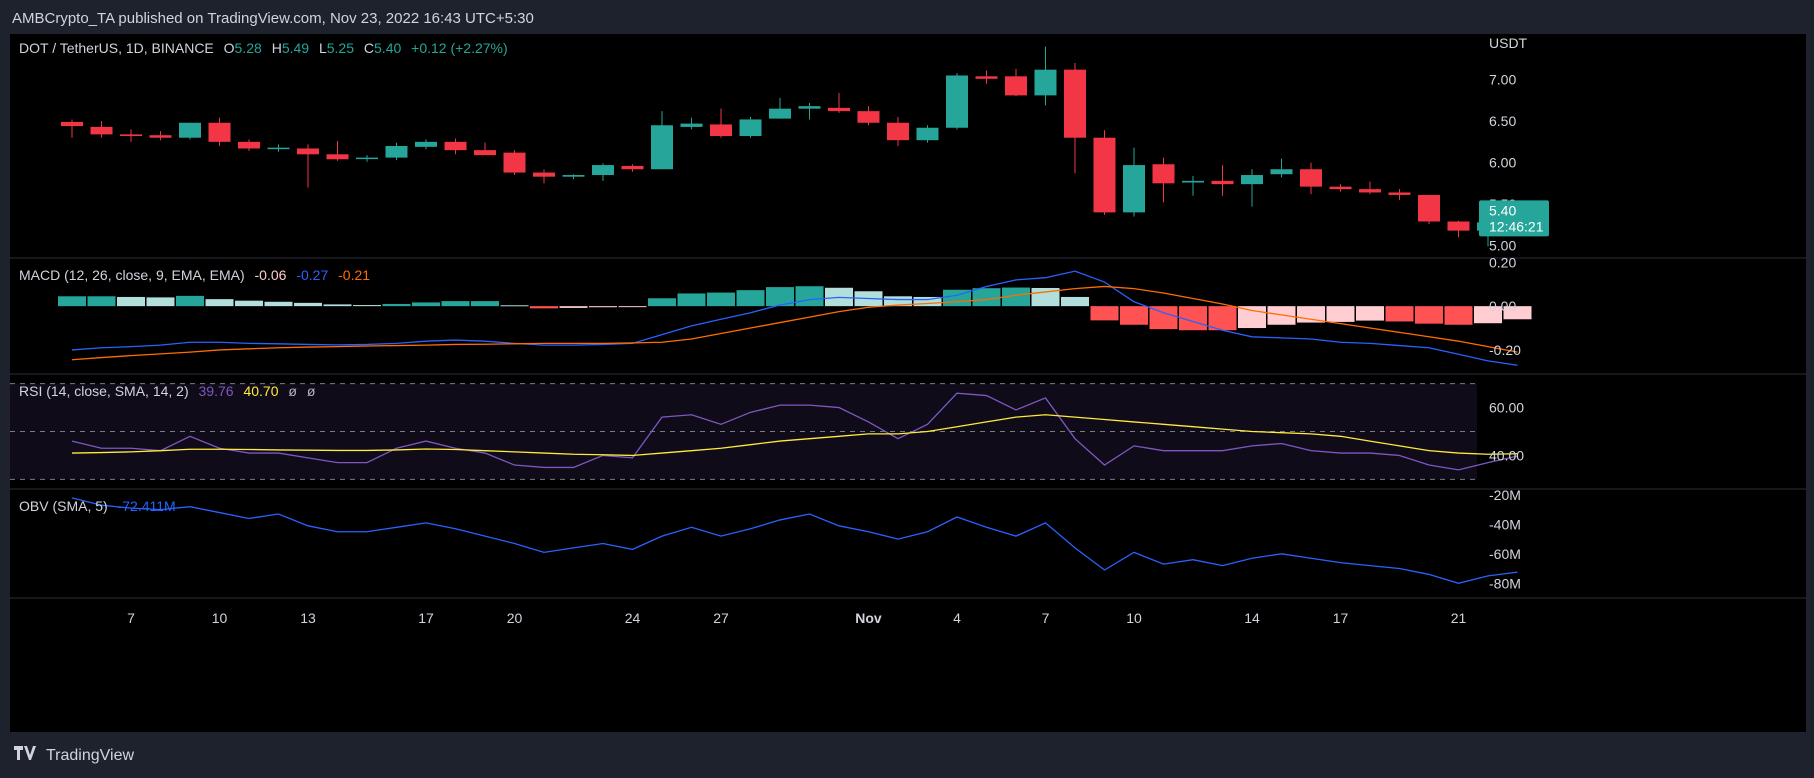 This screenshot has width=1814, height=778. I want to click on obv-tick-label: -60M, so click(1505, 554).